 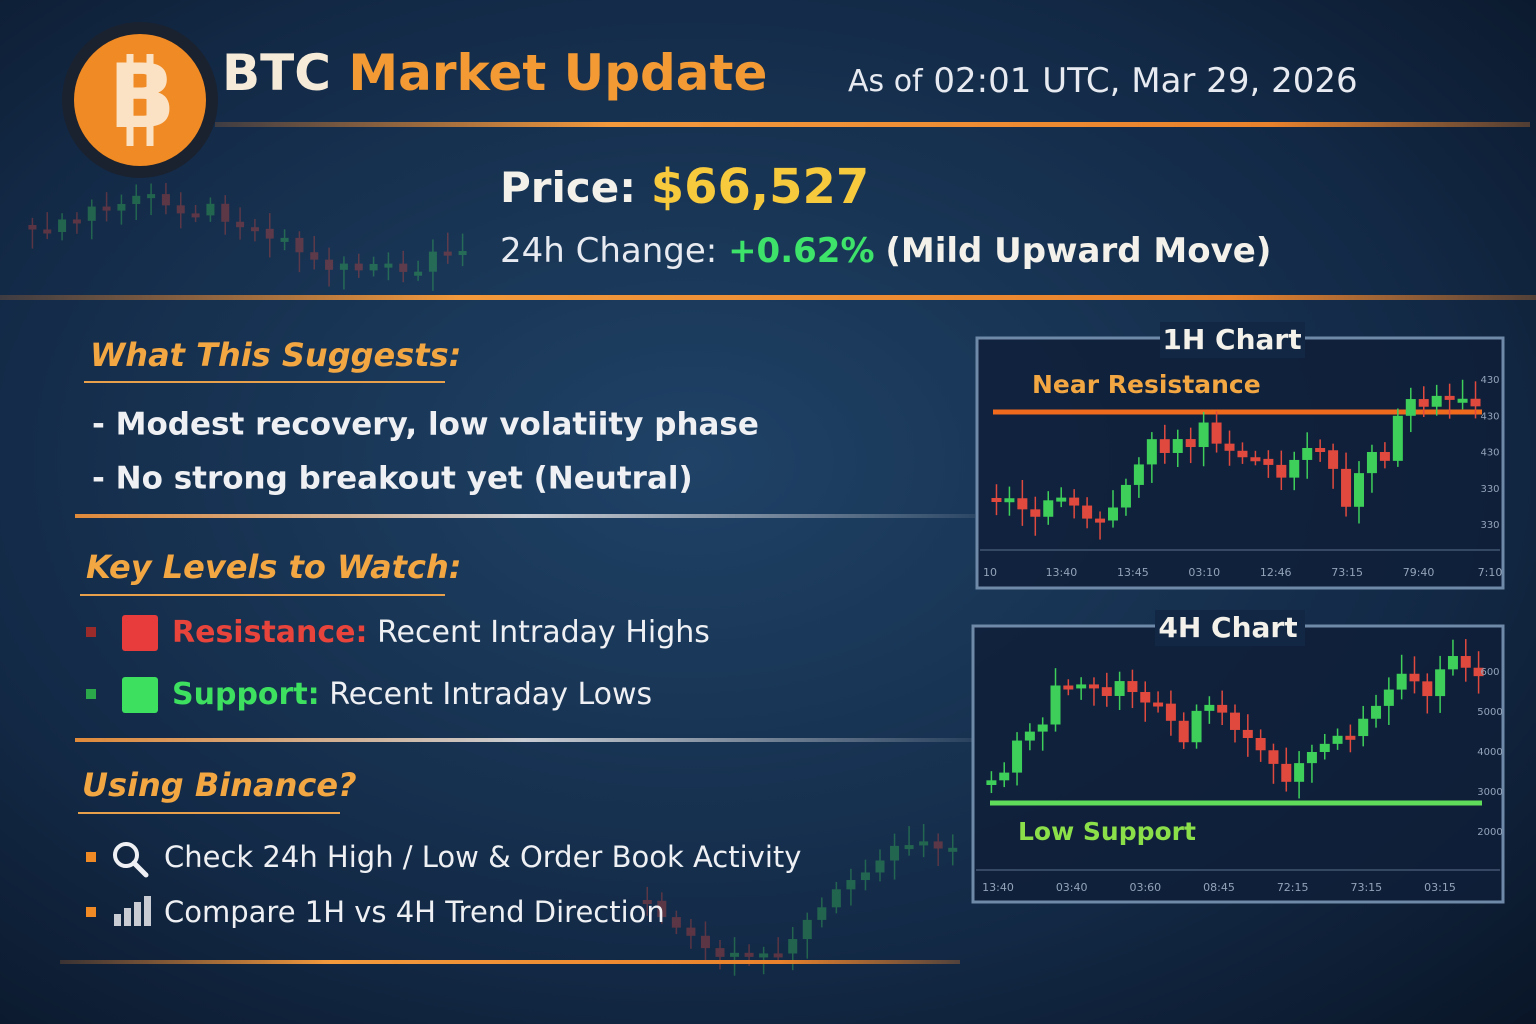 I want to click on y-tick-label: 4000, so click(x=1489, y=752).